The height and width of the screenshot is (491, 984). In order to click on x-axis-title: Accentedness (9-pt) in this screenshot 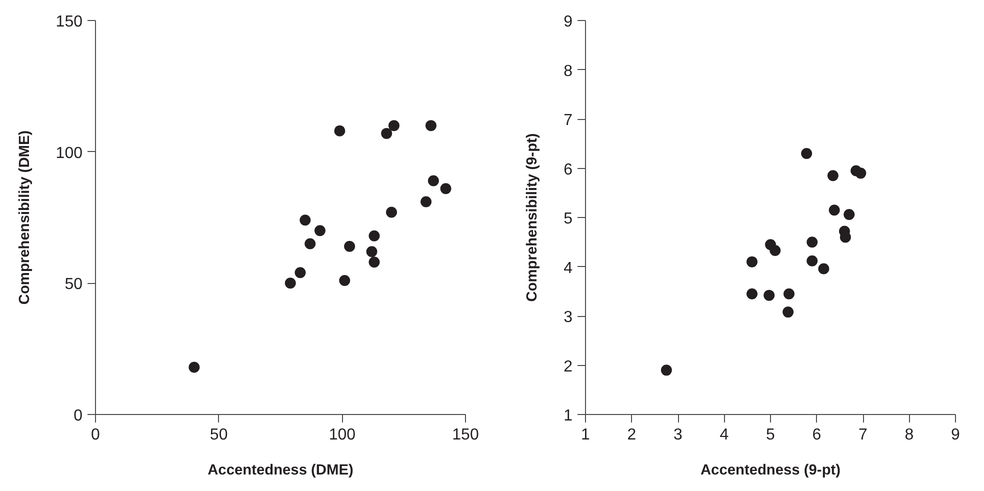, I will do `click(770, 470)`.